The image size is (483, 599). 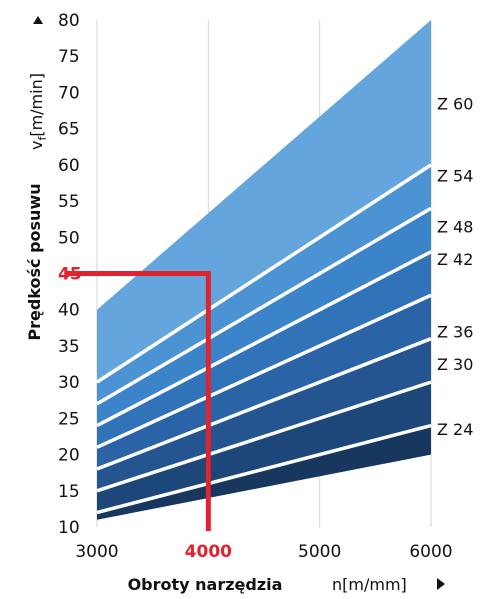 I want to click on series-label-z30: Z 30, so click(x=455, y=364).